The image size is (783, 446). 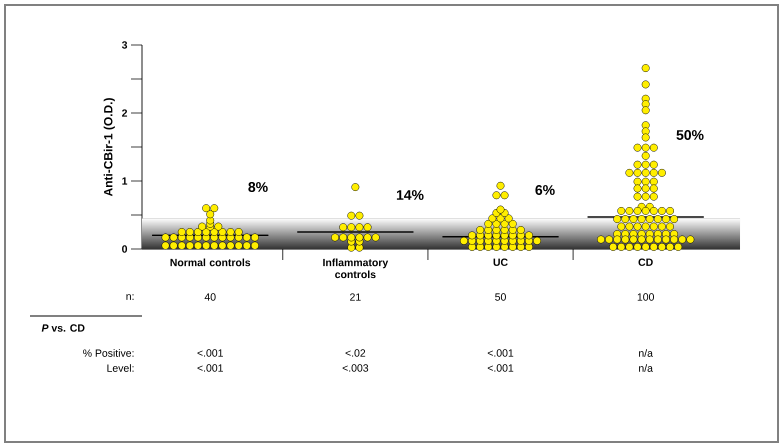 What do you see at coordinates (646, 297) in the screenshot?
I see `text: 100` at bounding box center [646, 297].